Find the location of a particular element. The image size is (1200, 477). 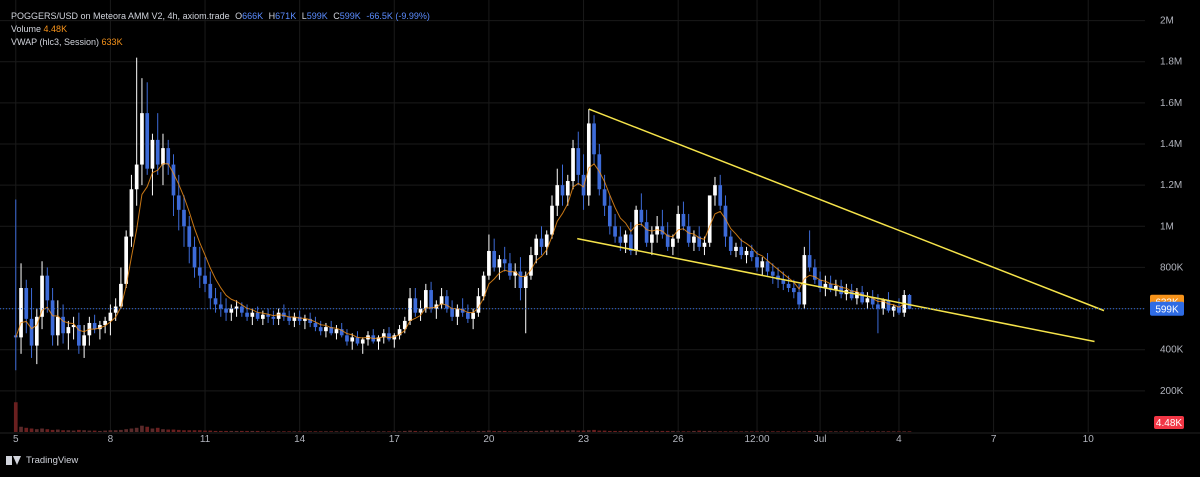

price-tags: 633K599K4.48K is located at coordinates (1167, 361).